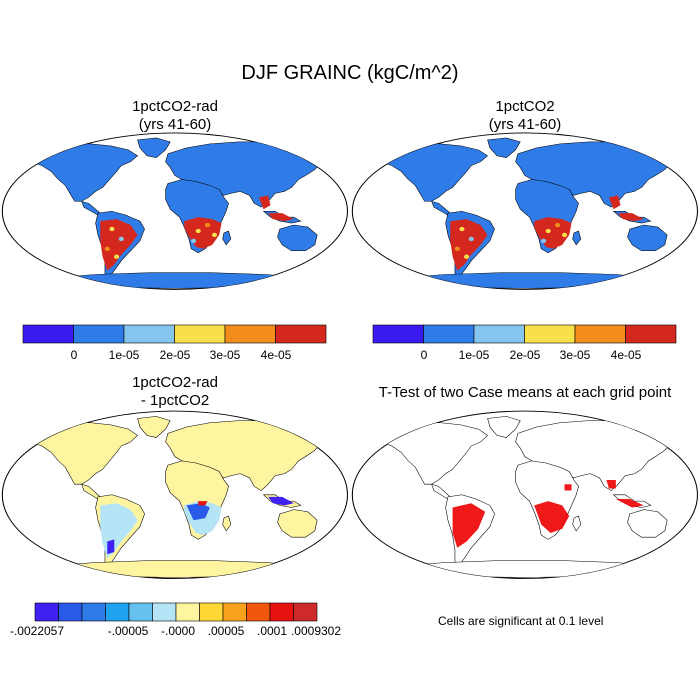 The width and height of the screenshot is (700, 700). Describe the element at coordinates (297, 238) in the screenshot. I see `land-australia-rad` at that location.